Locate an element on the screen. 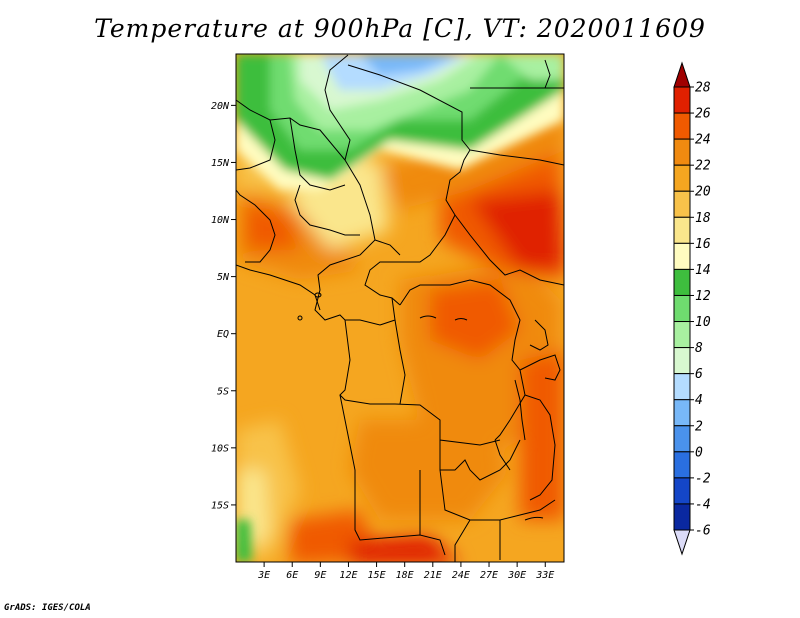 This screenshot has width=800, height=618. lon-tick-label: 21E is located at coordinates (433, 575).